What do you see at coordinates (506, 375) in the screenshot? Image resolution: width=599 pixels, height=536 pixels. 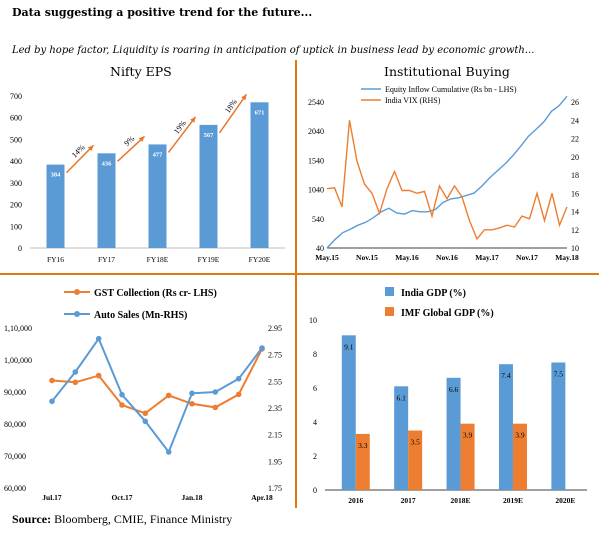 I see `gdp-data-label: 7.4` at bounding box center [506, 375].